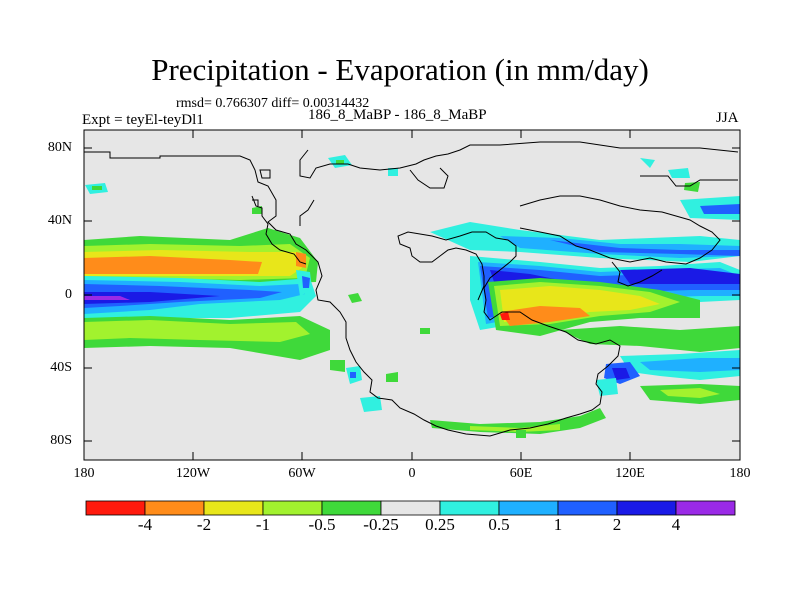  Describe the element at coordinates (690, 393) in the screenshot. I see `contour-lime-sio2` at that location.